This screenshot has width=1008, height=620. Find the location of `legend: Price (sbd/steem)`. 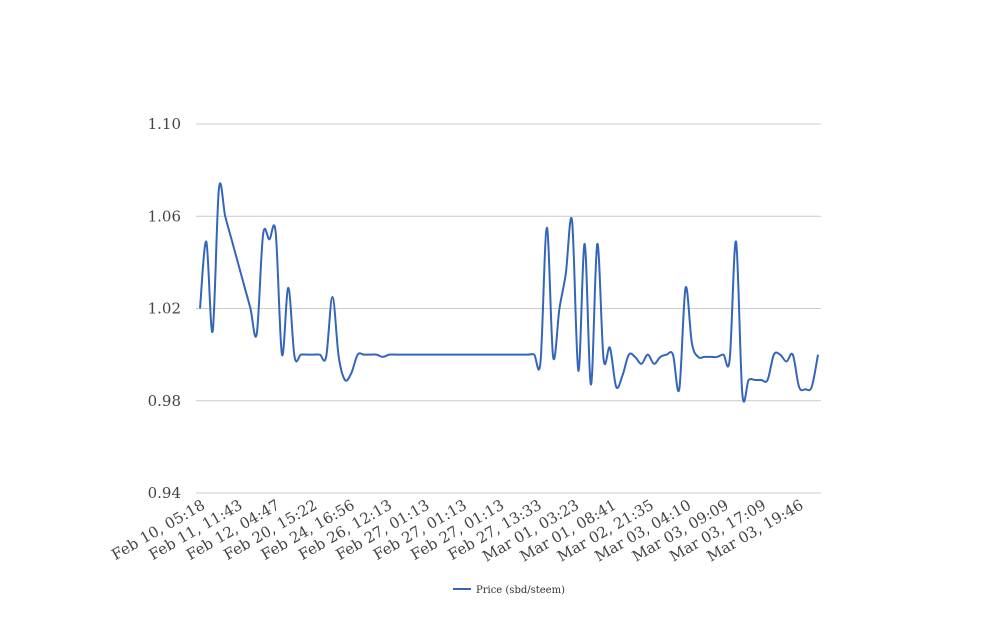

legend: Price (sbd/steem) is located at coordinates (509, 590).